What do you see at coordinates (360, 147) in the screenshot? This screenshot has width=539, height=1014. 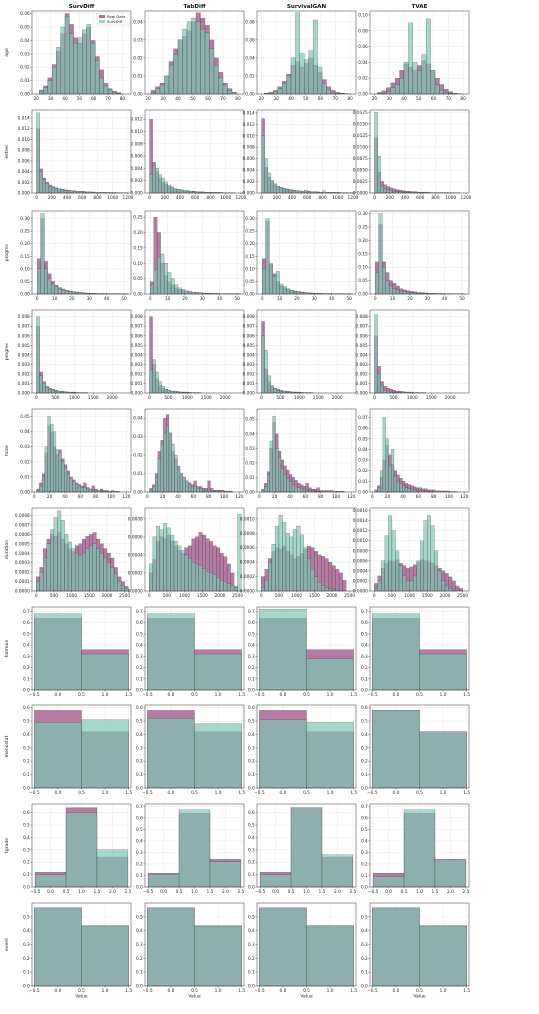 I see `y-tick-label: 0.0100` at bounding box center [360, 147].